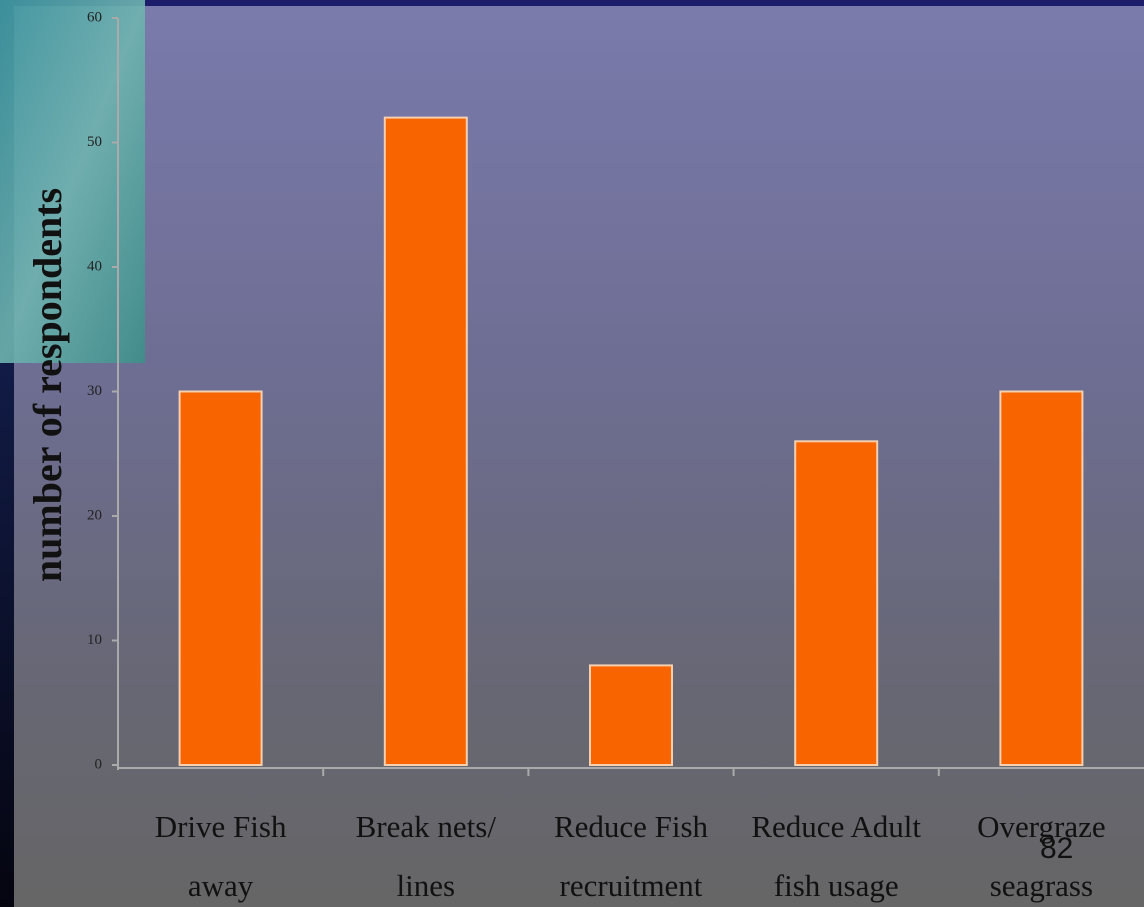 The image size is (1144, 907). I want to click on y-tick-label: 50, so click(94, 142).